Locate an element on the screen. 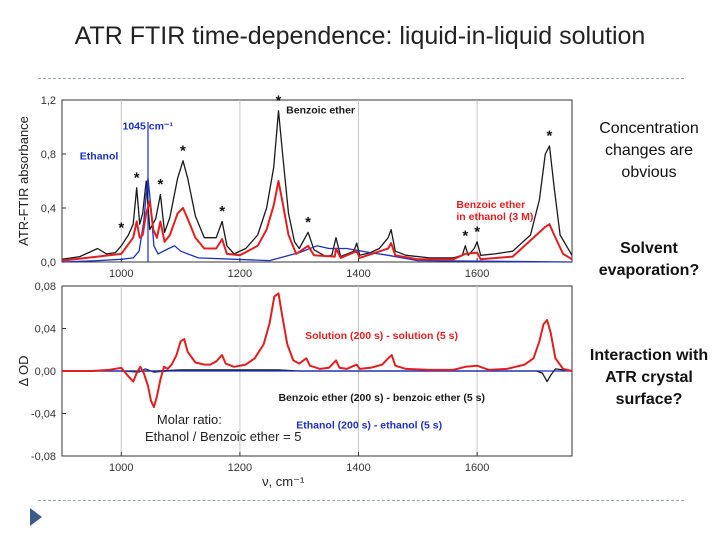 This screenshot has height=540, width=720. title-divider is located at coordinates (361, 78).